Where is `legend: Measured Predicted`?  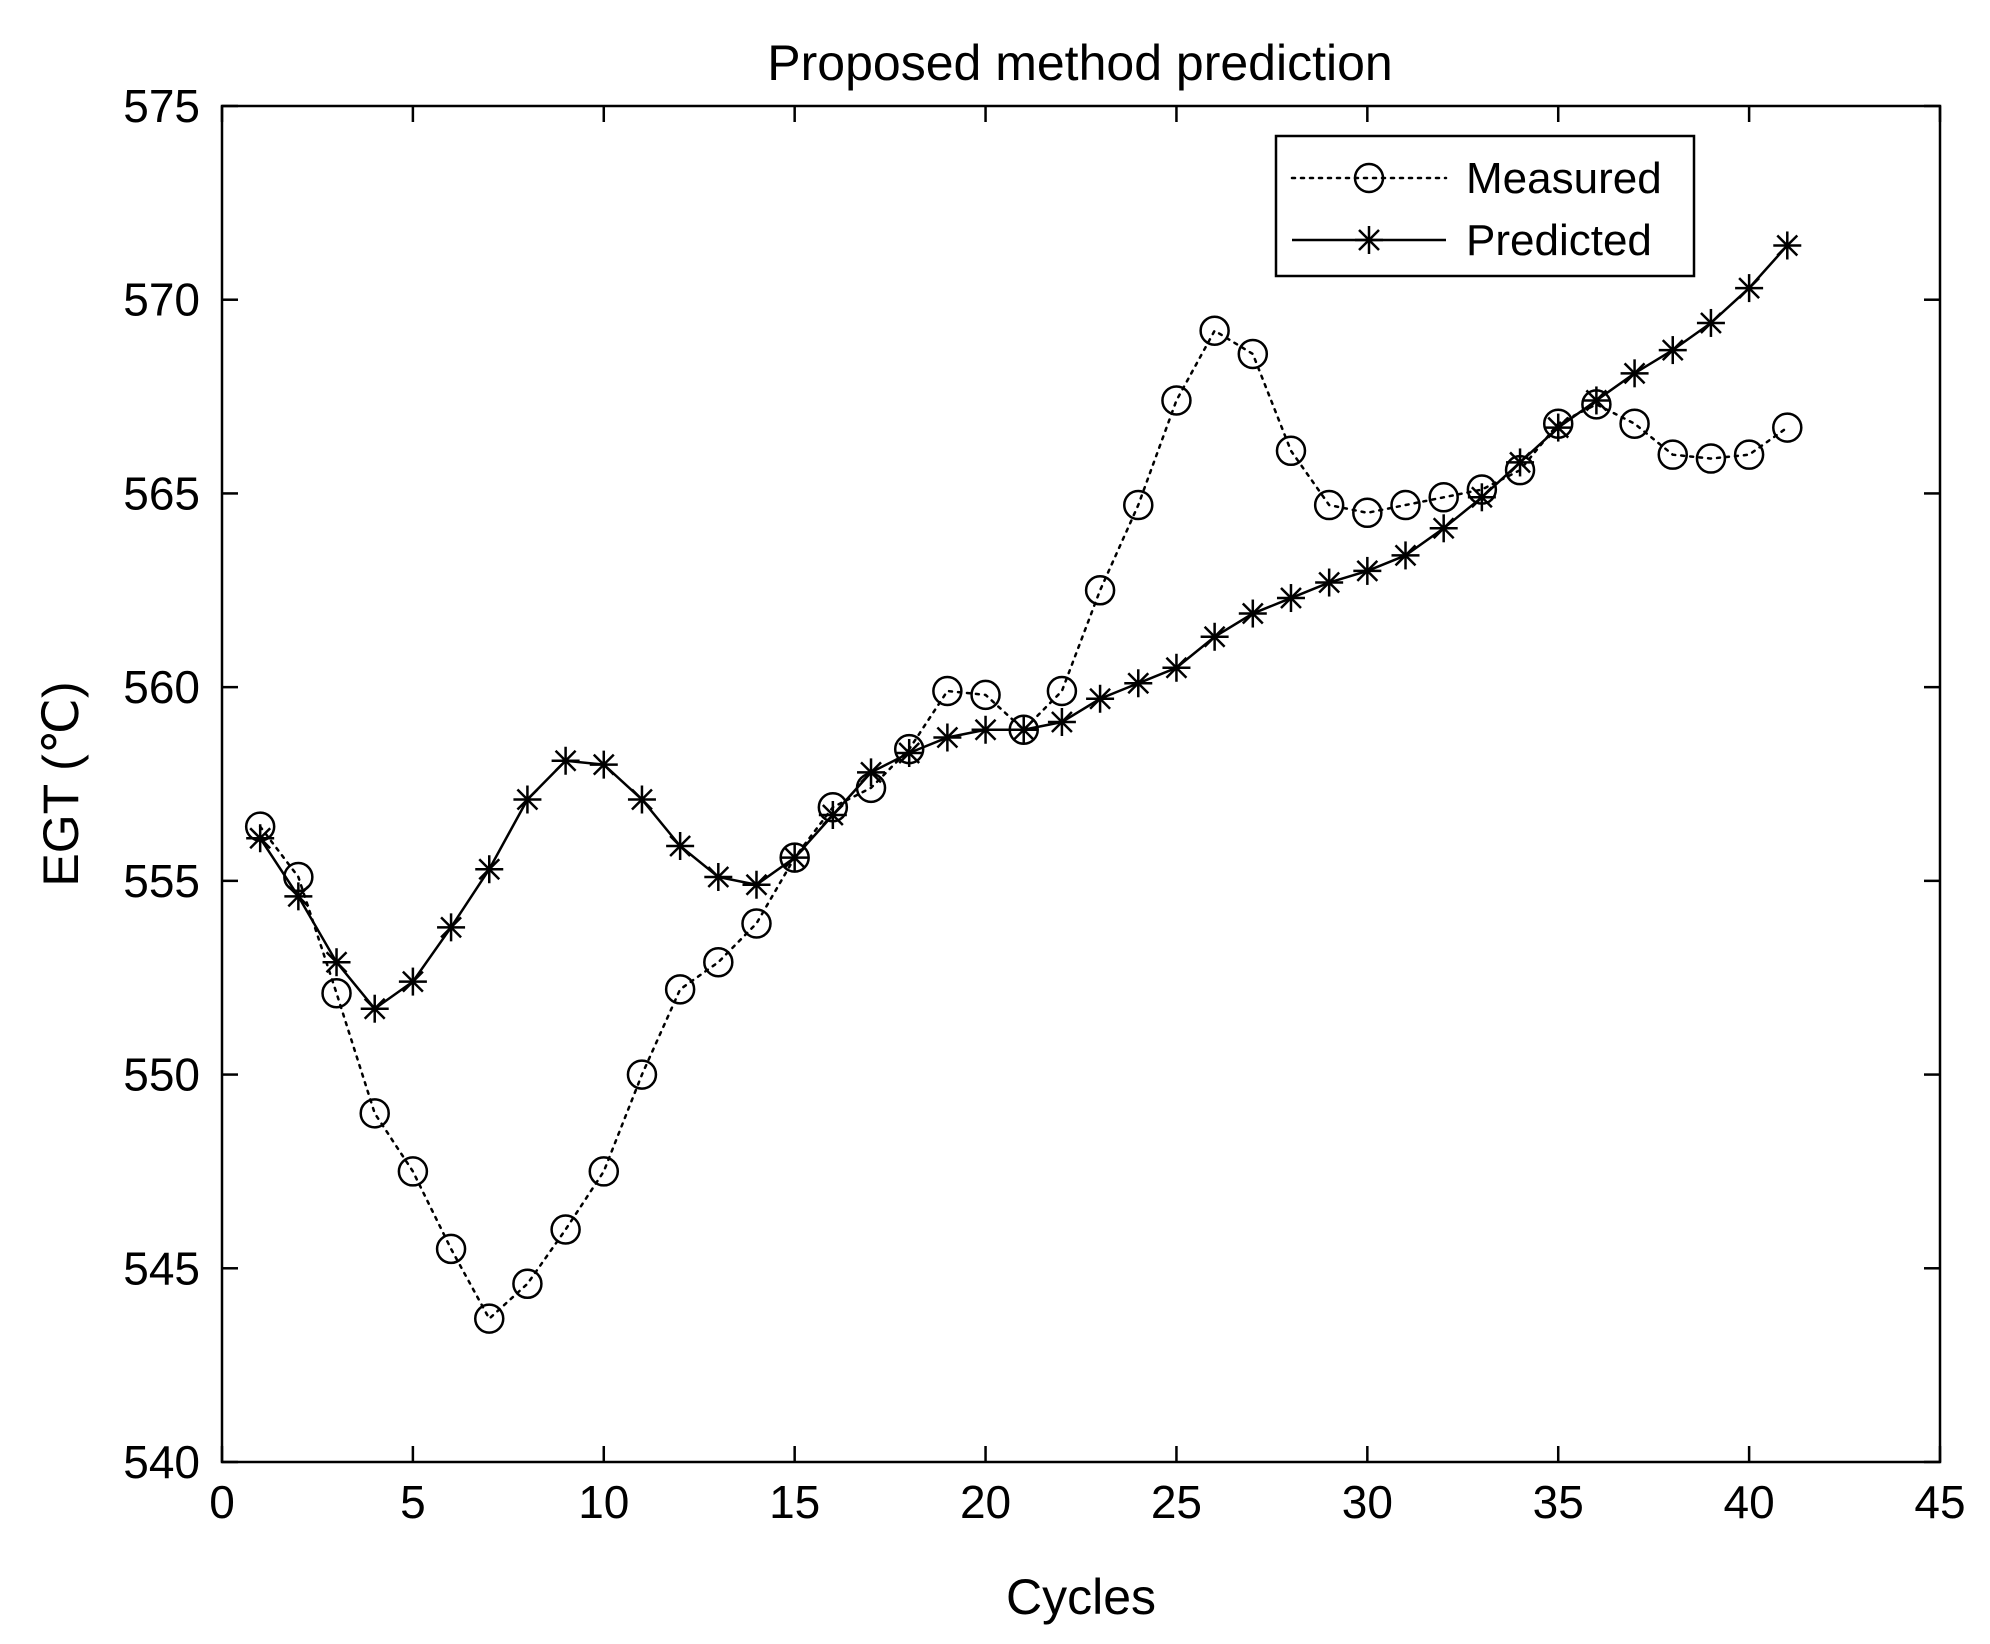
legend: Measured Predicted is located at coordinates (1485, 206).